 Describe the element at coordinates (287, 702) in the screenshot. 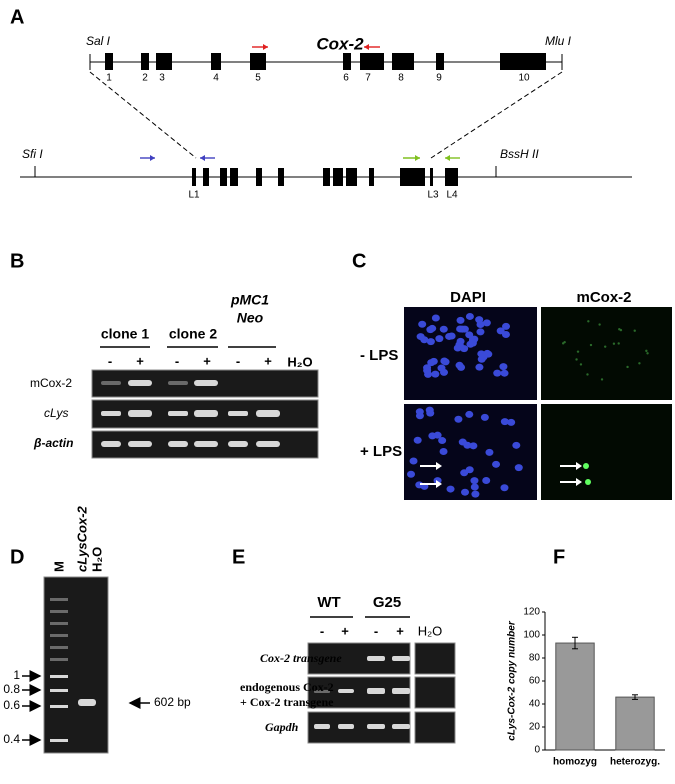

I see `row-label: + Cox-2 transgene` at that location.